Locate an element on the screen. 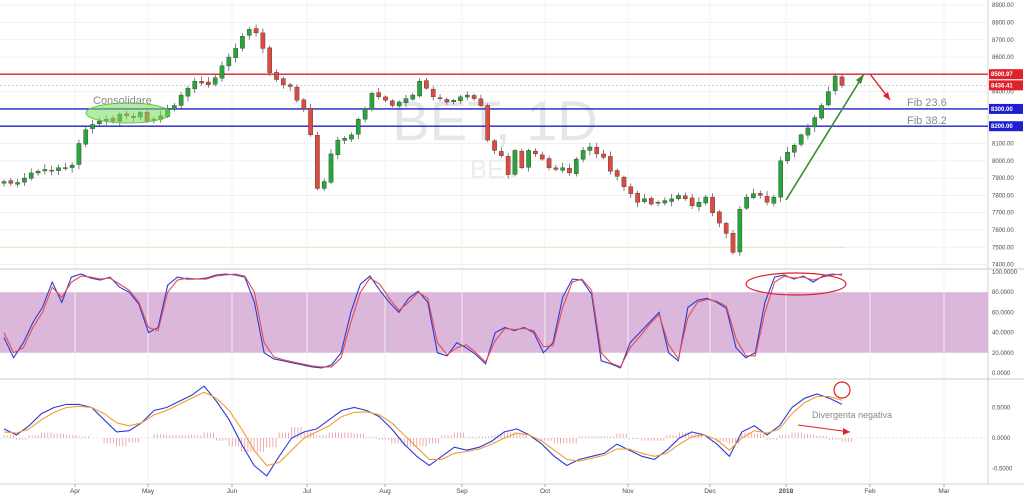 The height and width of the screenshot is (500, 1024). divergence-arrow is located at coordinates (824, 428).